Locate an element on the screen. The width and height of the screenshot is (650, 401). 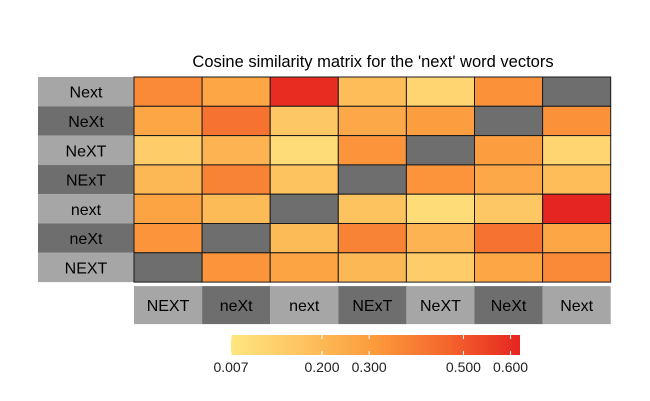
column-label: neXt is located at coordinates (236, 306).